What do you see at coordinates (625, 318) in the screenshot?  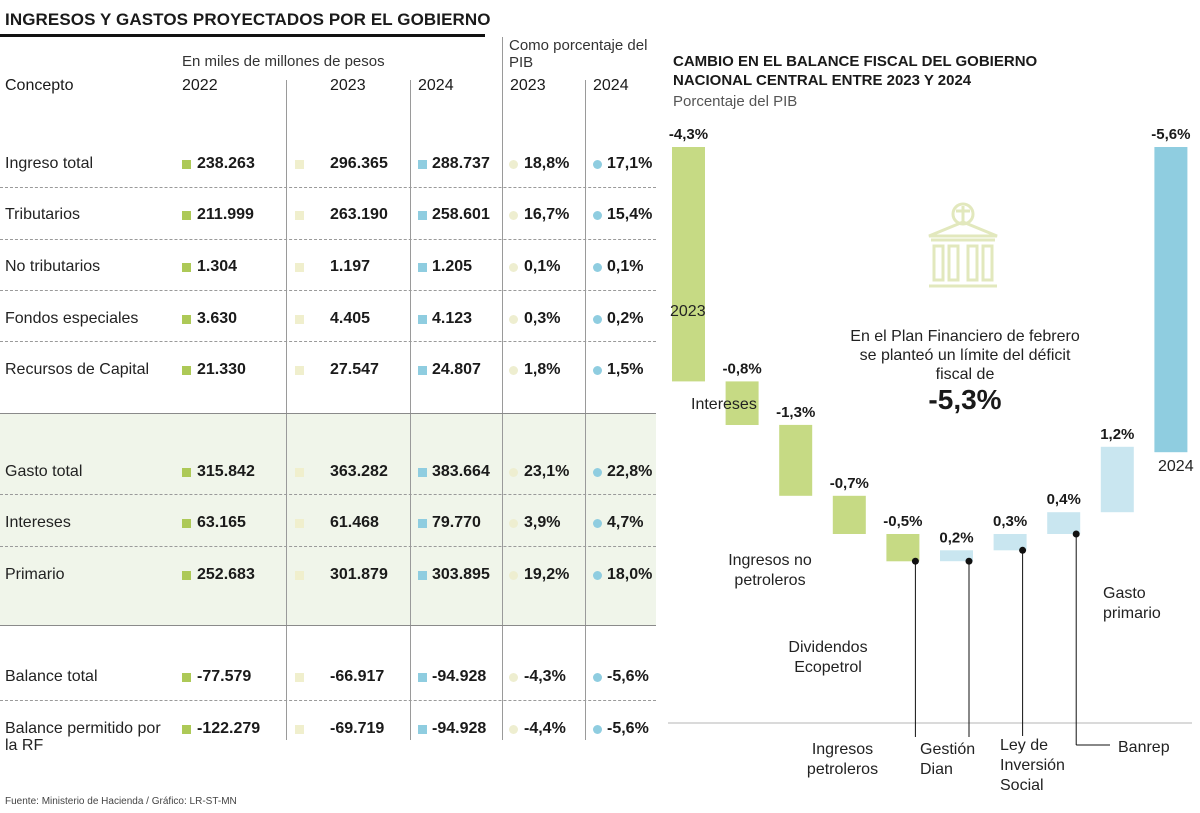 I see `cell-pib-2024: 0,2%` at bounding box center [625, 318].